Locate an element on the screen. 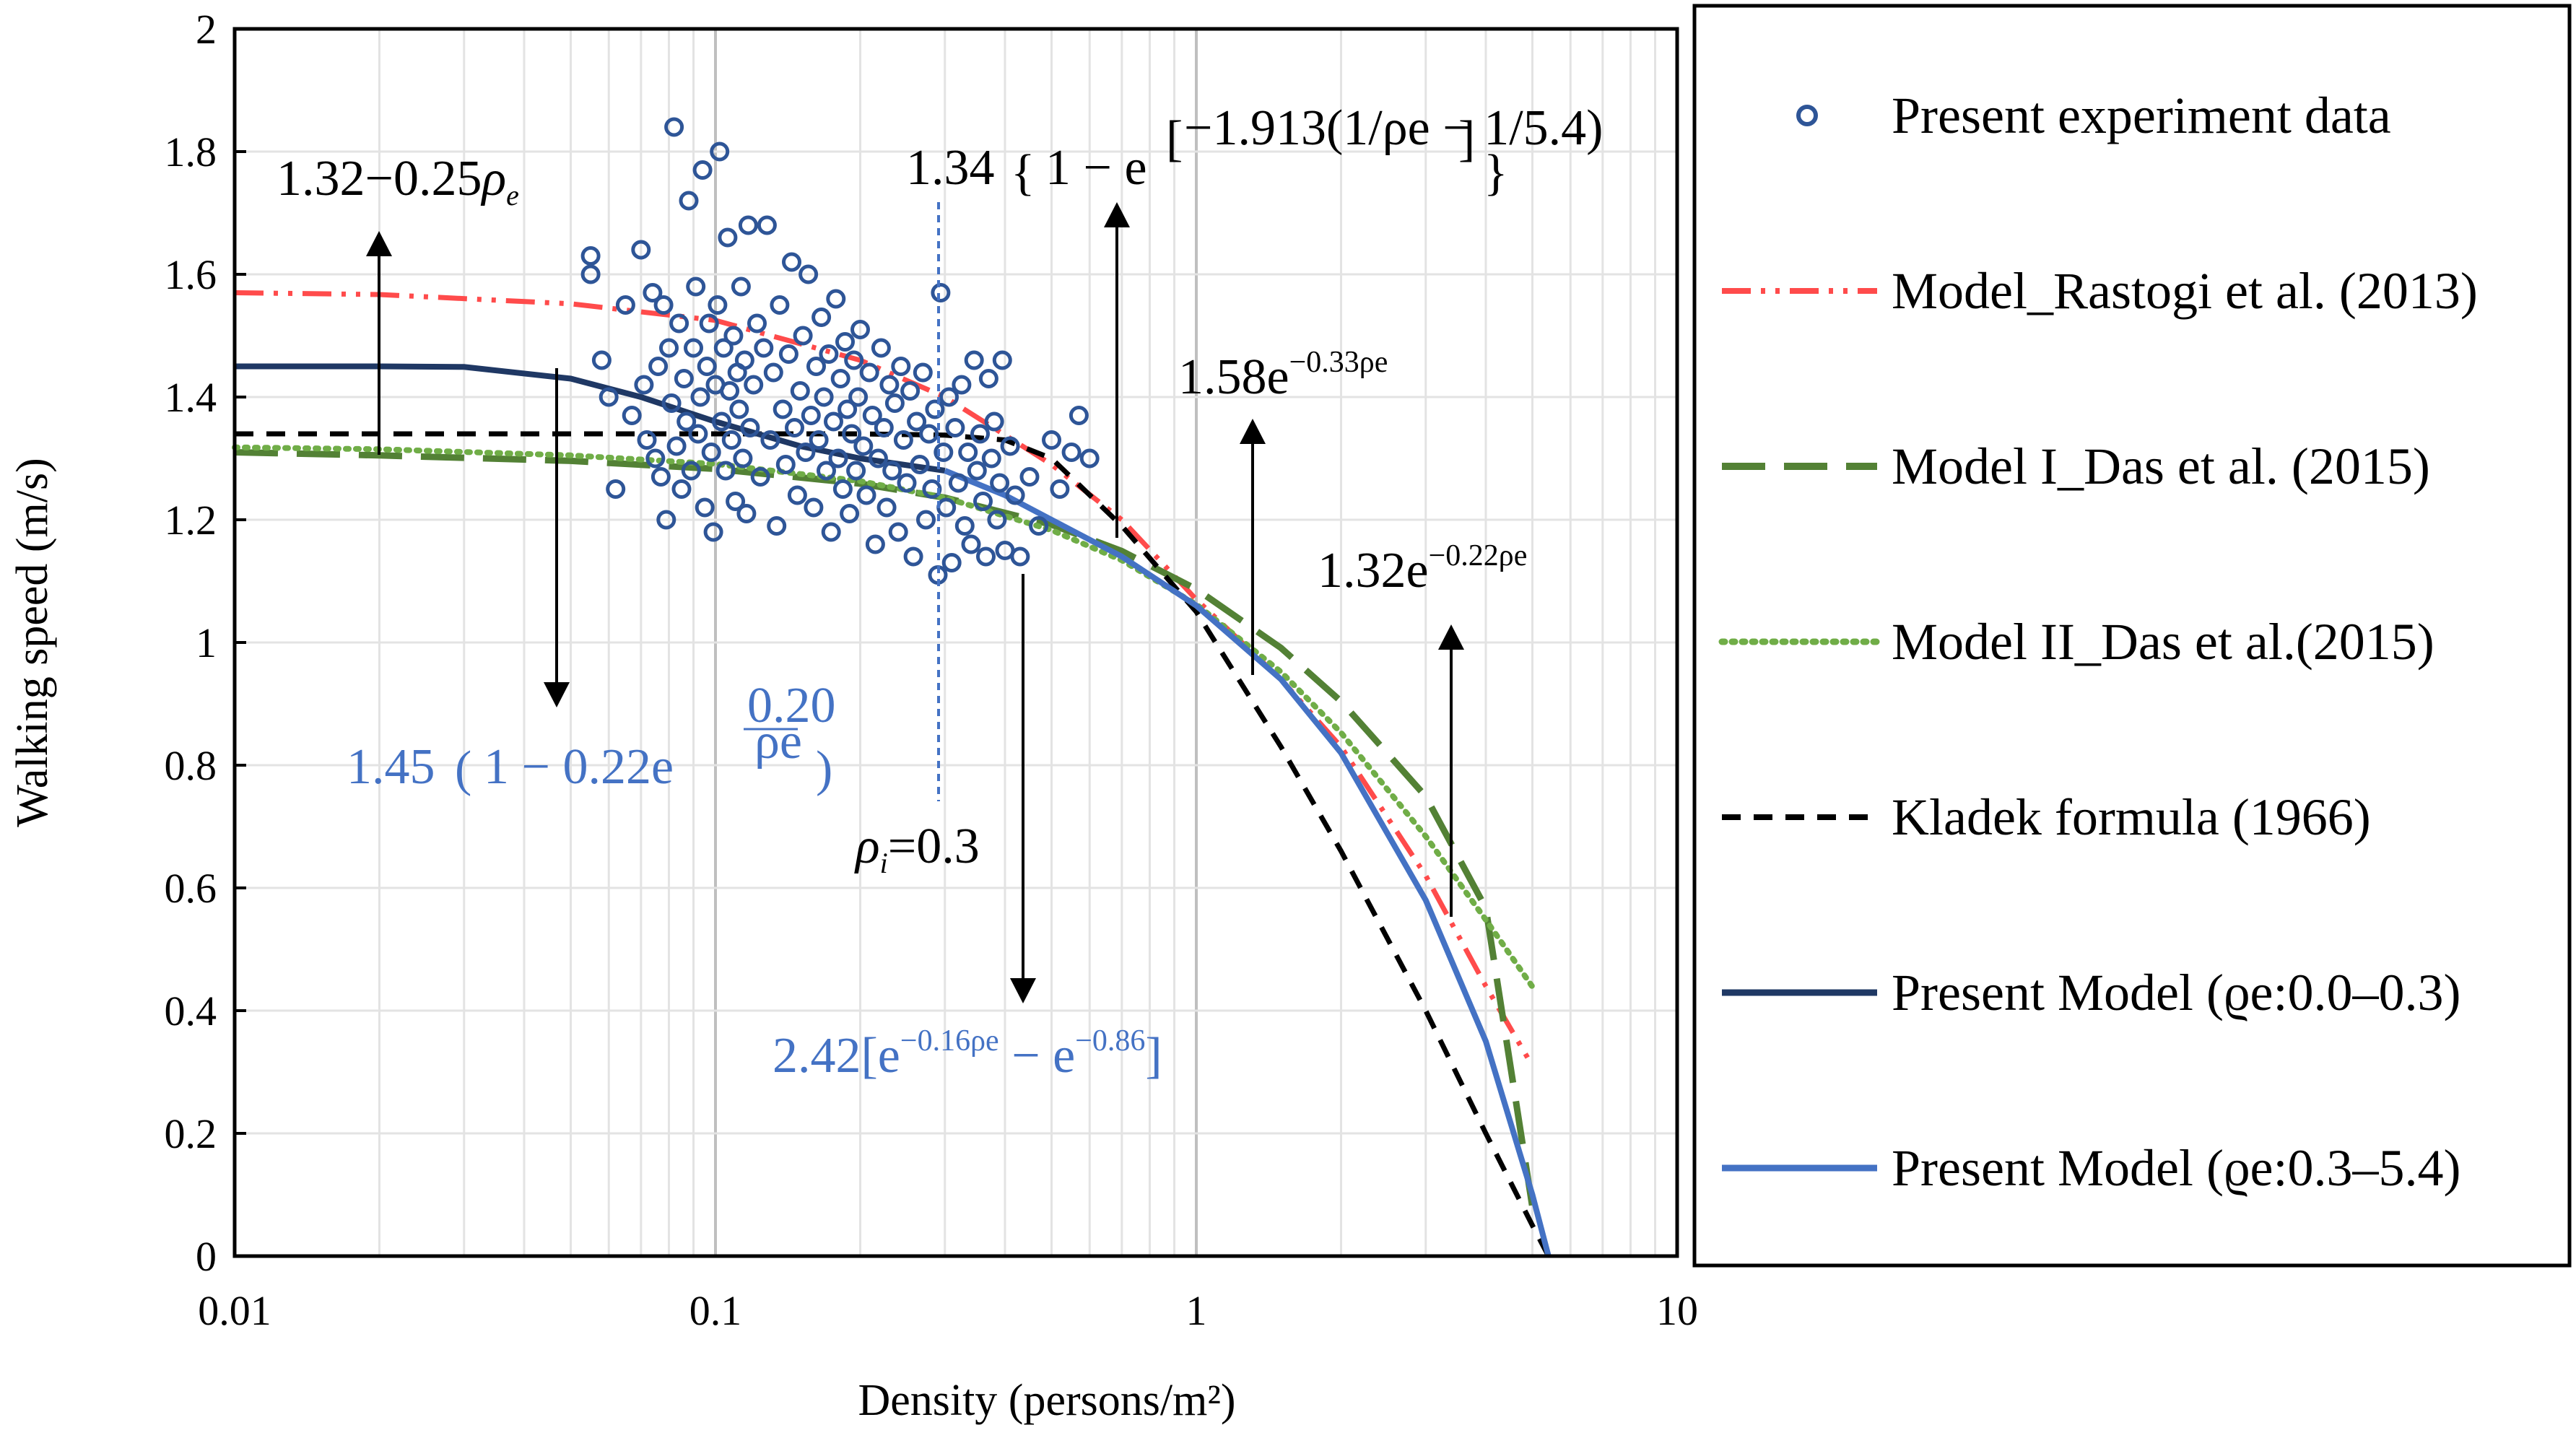 This screenshot has height=1438, width=2576. rastogi-formula-label: 1.32−0.25ρe is located at coordinates (398, 181).